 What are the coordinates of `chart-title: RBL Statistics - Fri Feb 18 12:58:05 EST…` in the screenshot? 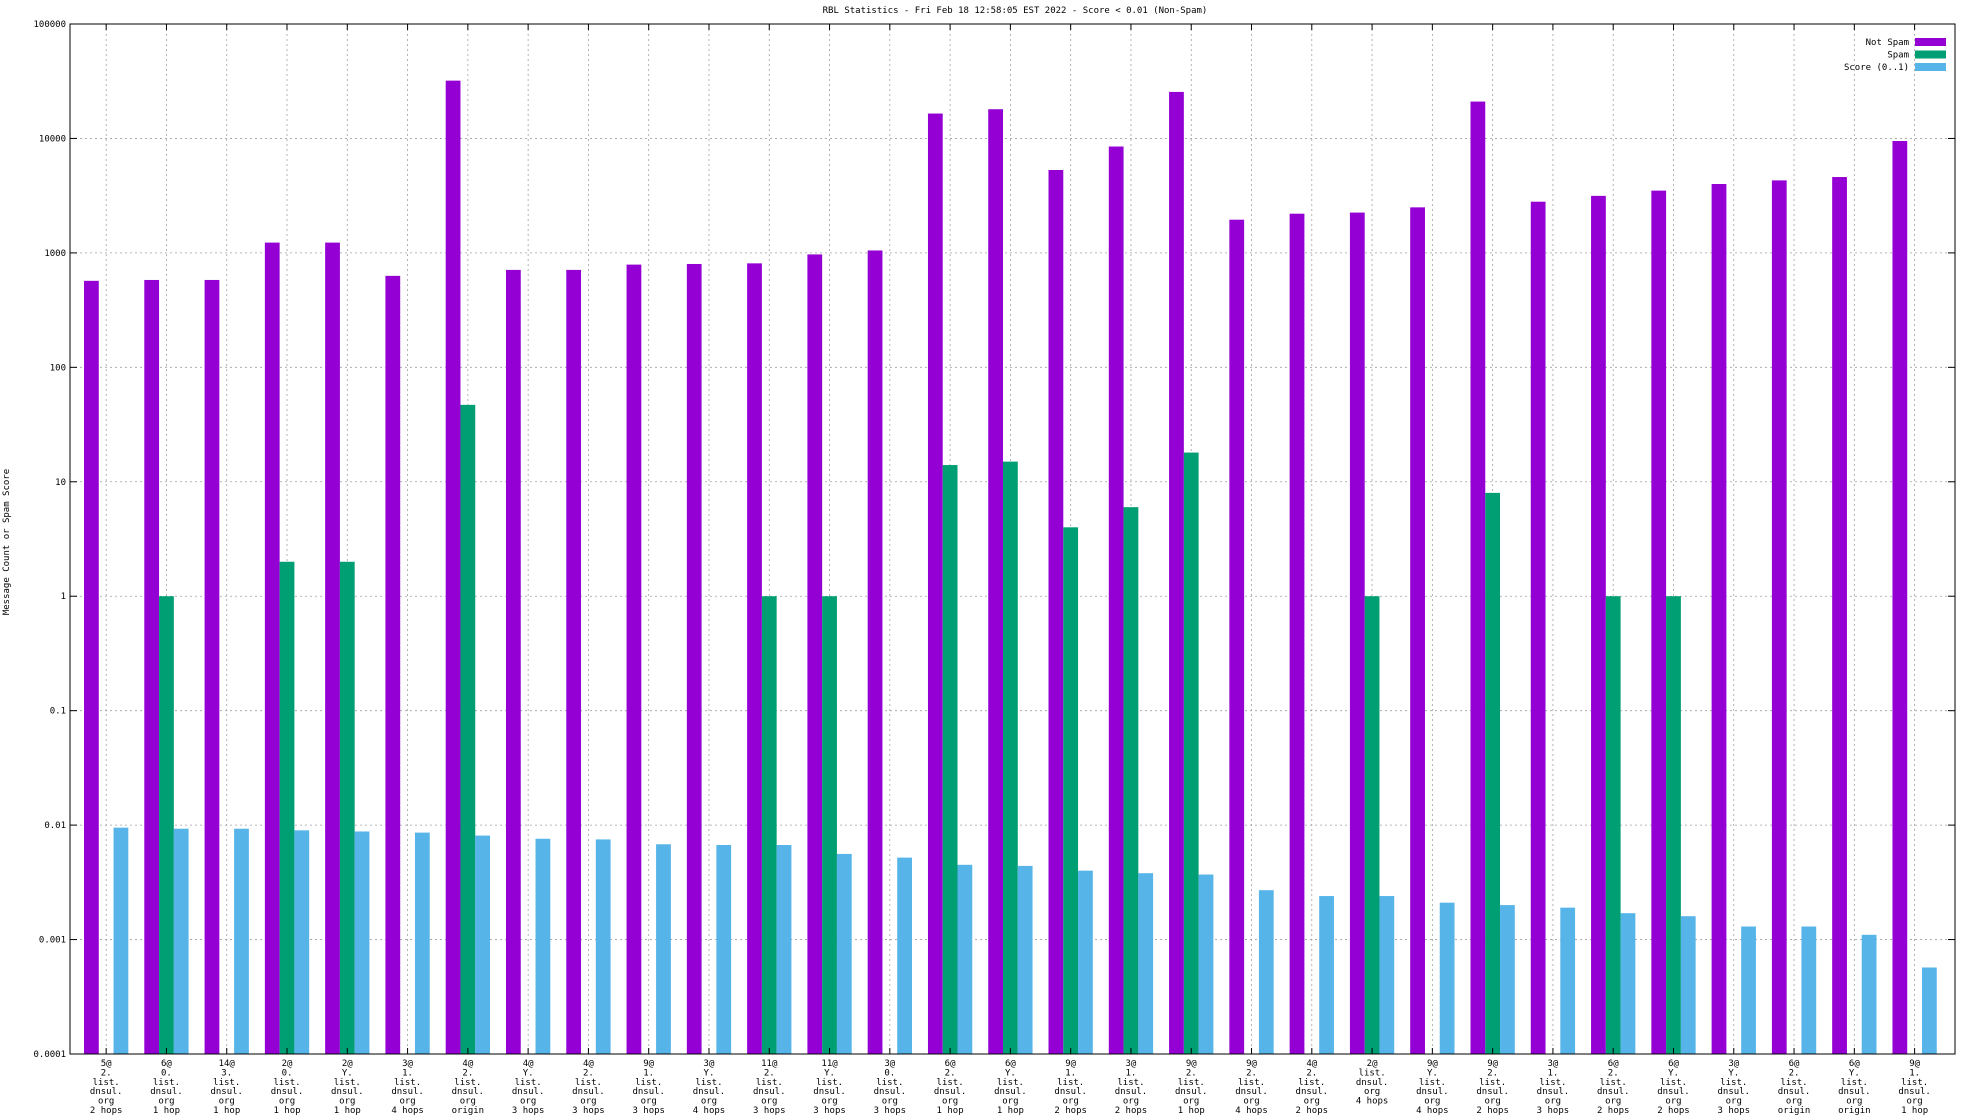 It's located at (1015, 11).